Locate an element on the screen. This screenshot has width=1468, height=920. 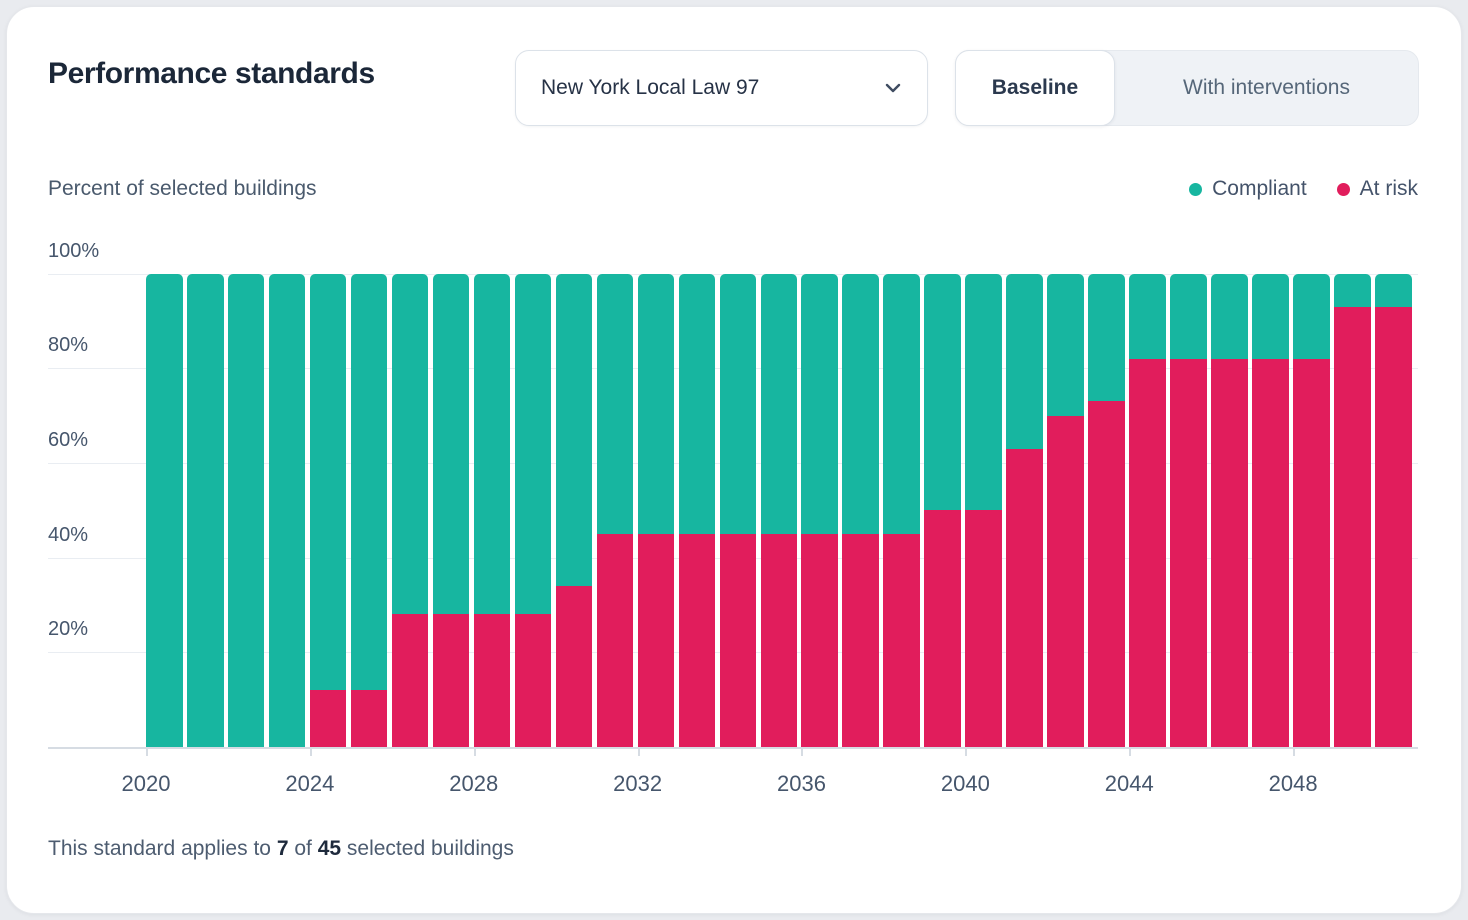
x-tick-label-2040: 2040 is located at coordinates (965, 783).